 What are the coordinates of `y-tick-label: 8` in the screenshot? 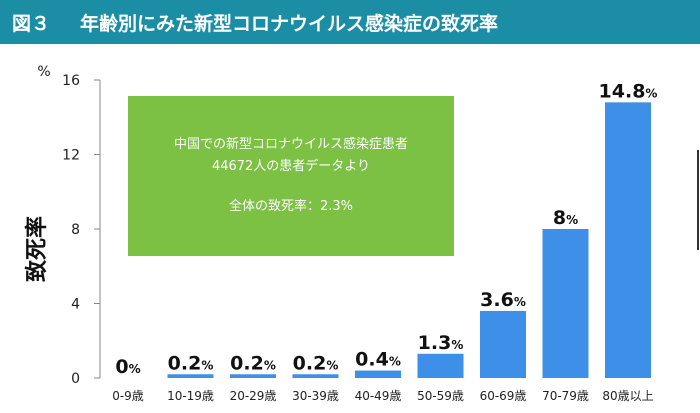 It's located at (75, 230).